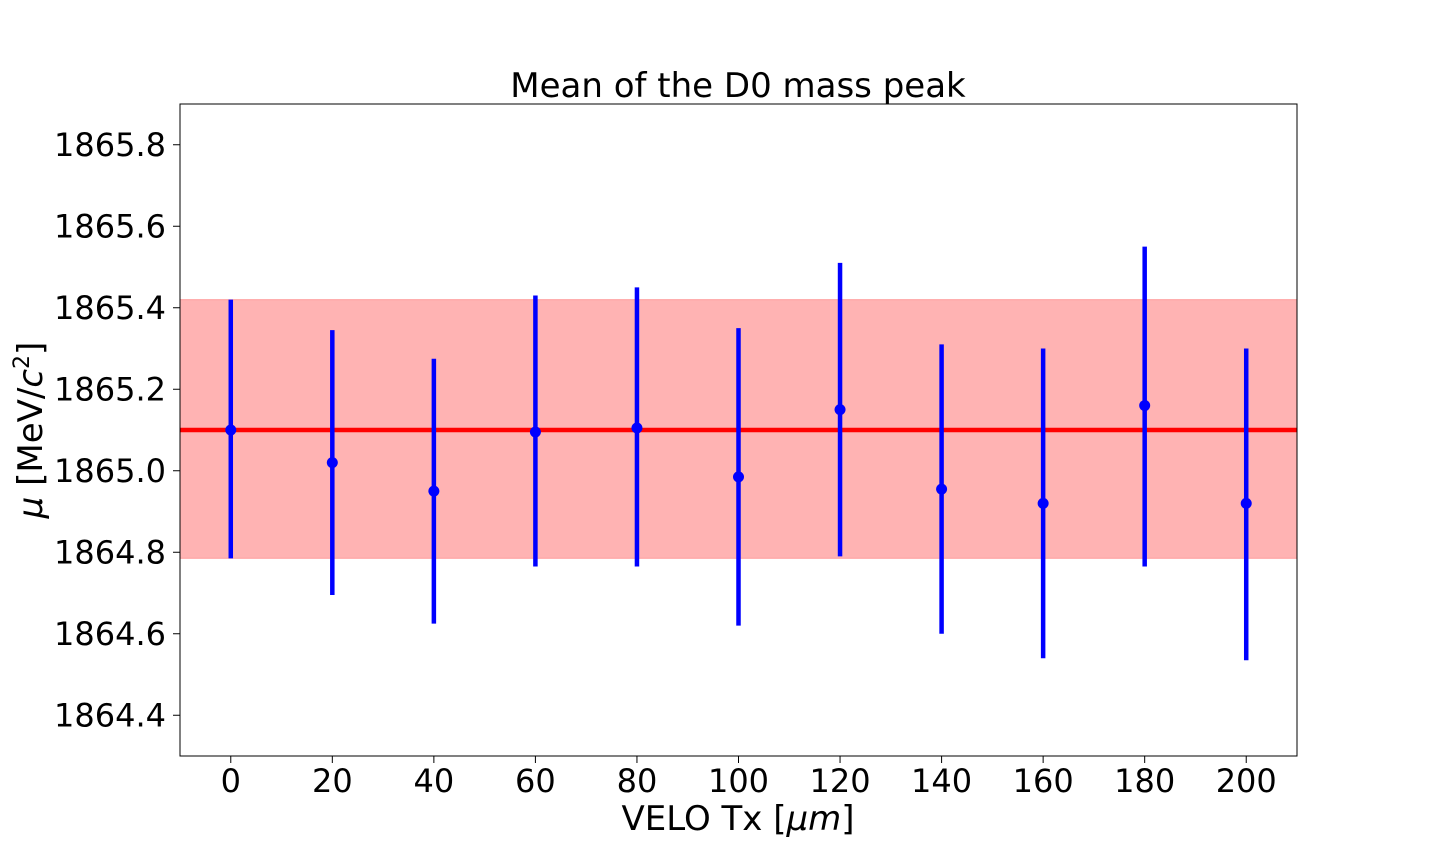  What do you see at coordinates (434, 781) in the screenshot?
I see `x-tick-label: 40` at bounding box center [434, 781].